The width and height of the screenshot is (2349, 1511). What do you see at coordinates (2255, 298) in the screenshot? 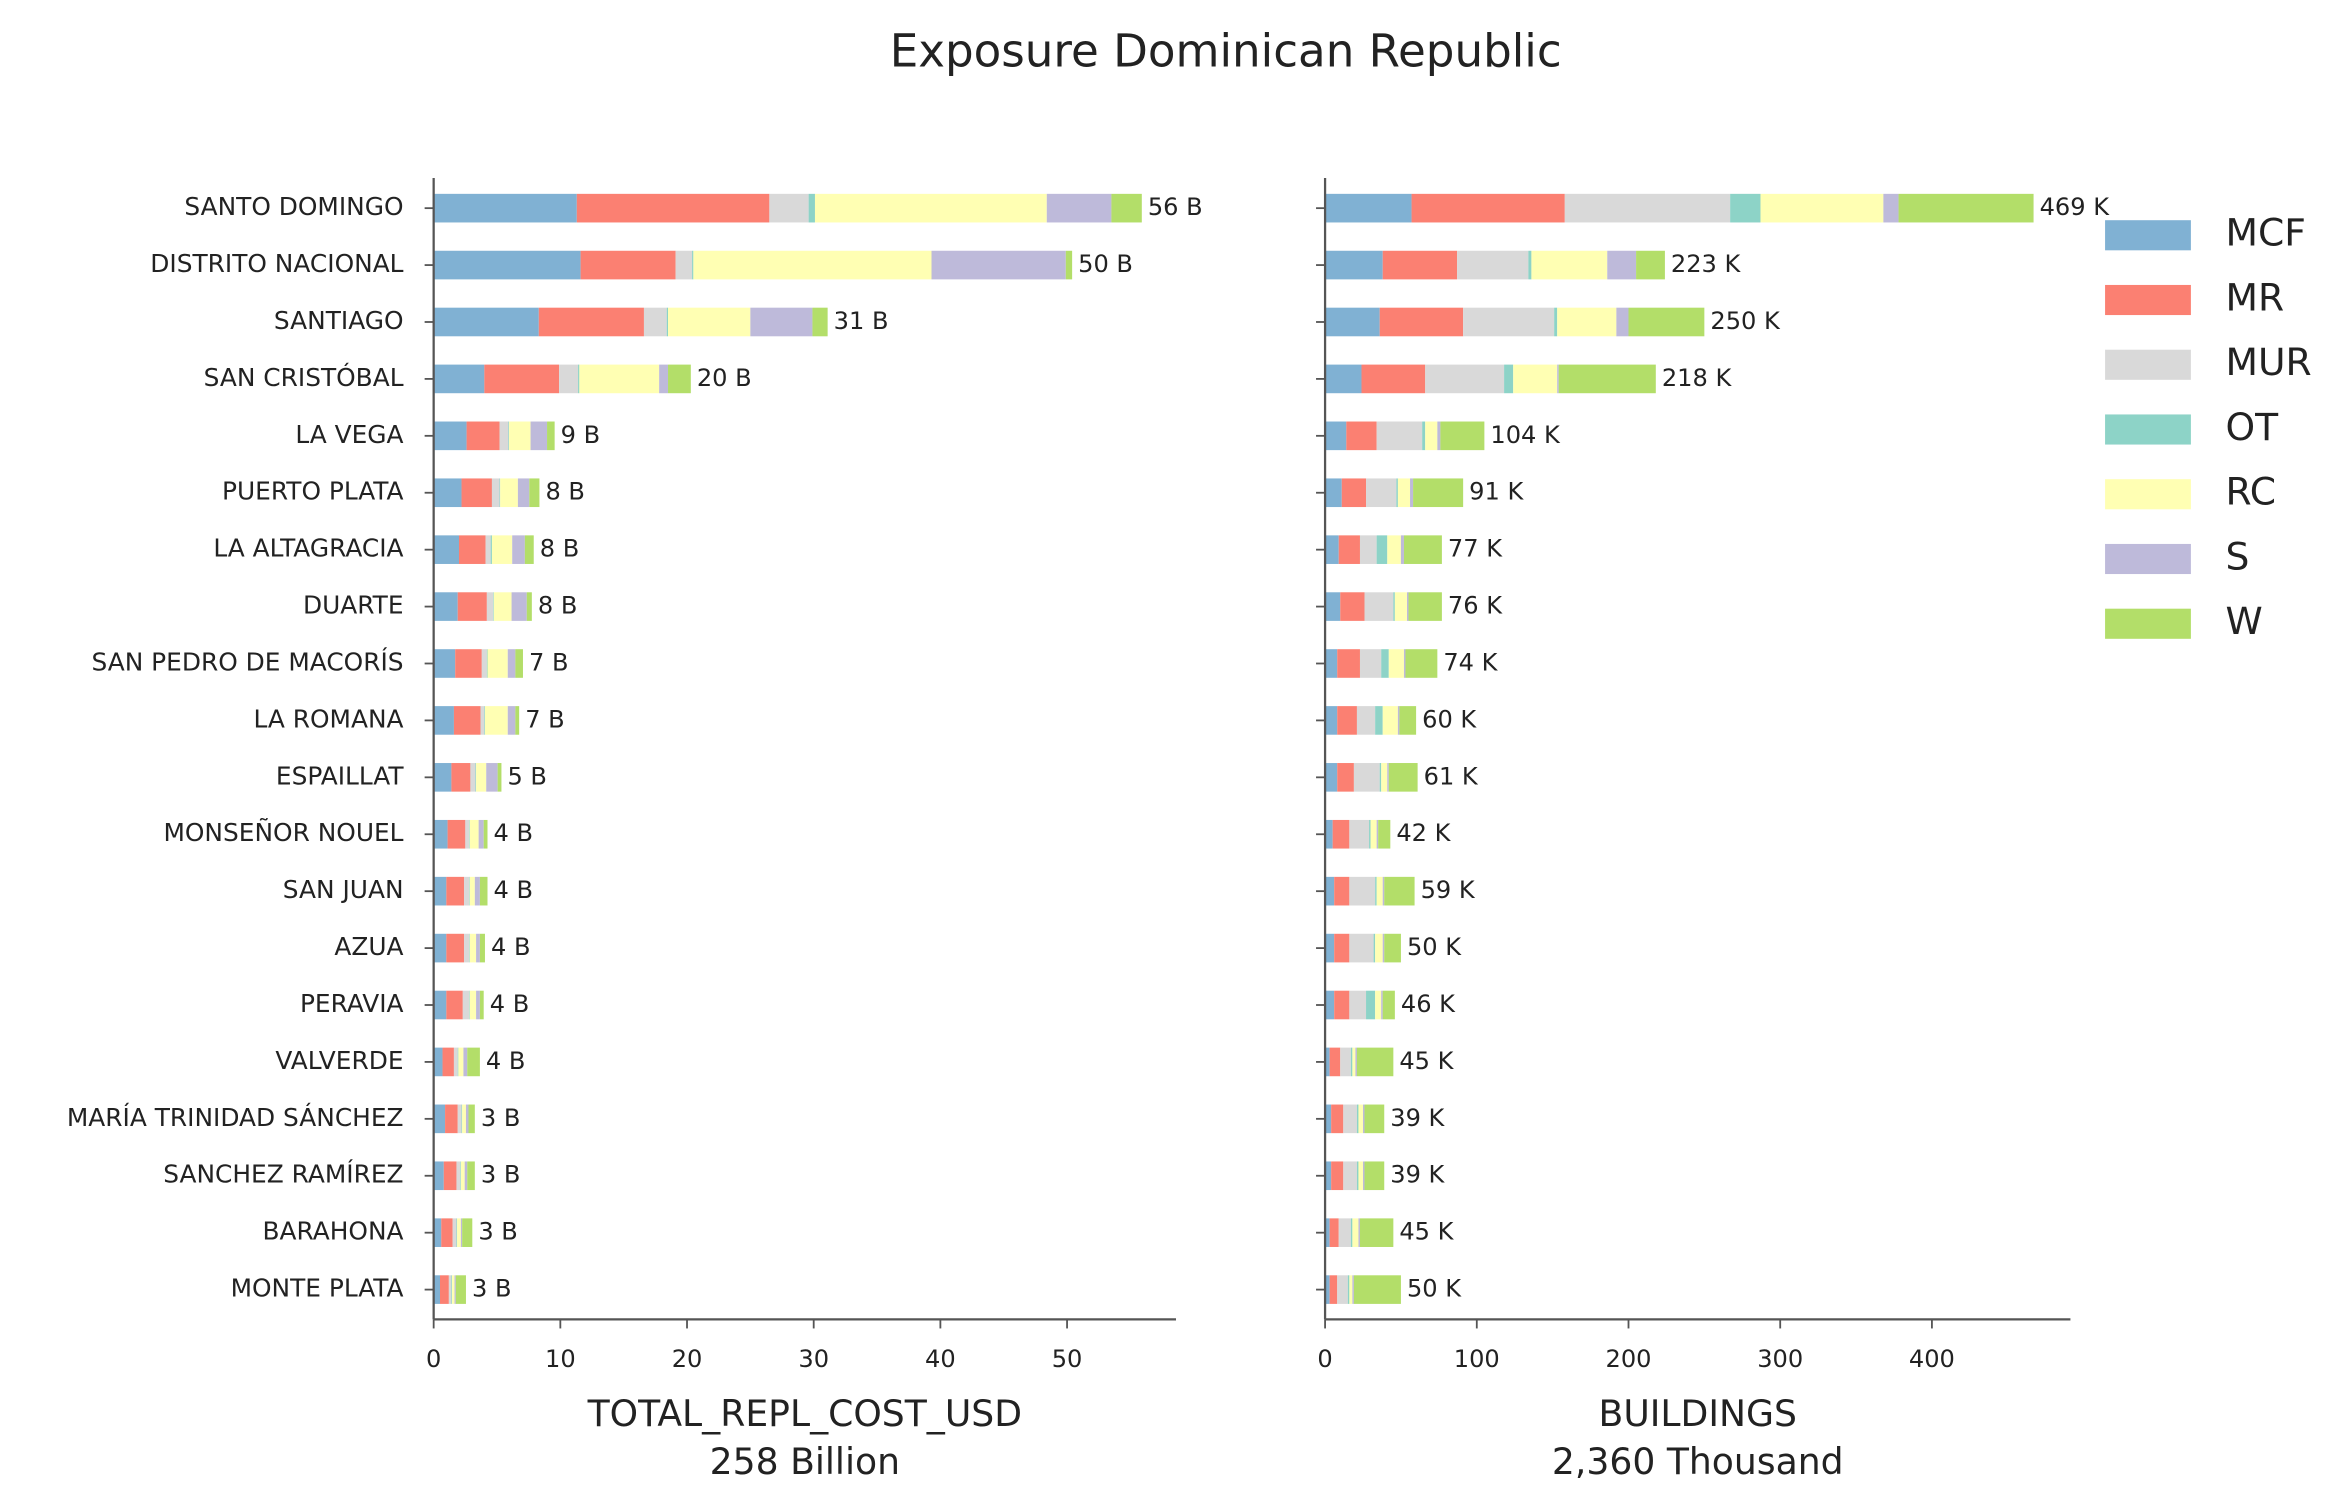
I see `legend-label: MR` at bounding box center [2255, 298].